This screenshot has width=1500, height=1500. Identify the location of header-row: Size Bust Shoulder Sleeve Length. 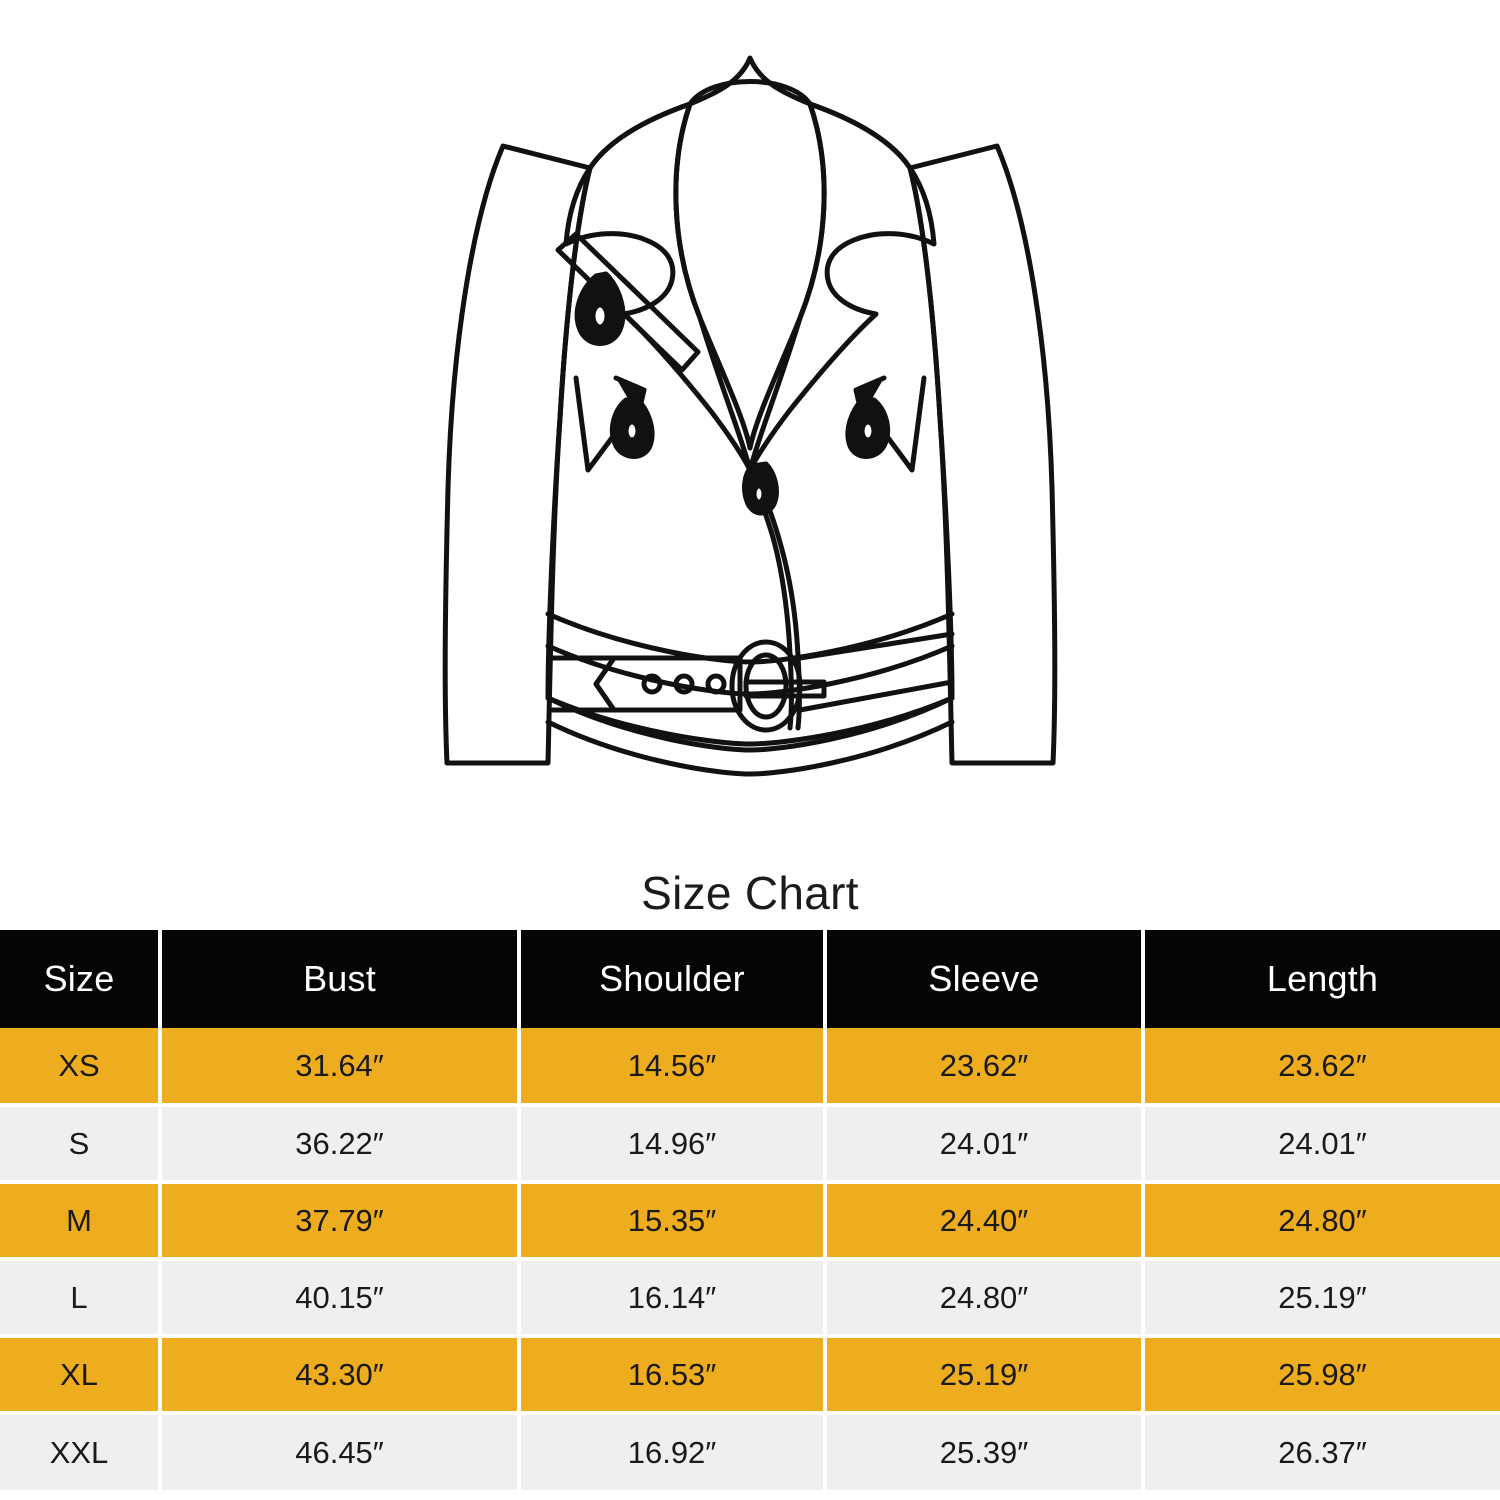
(750, 979).